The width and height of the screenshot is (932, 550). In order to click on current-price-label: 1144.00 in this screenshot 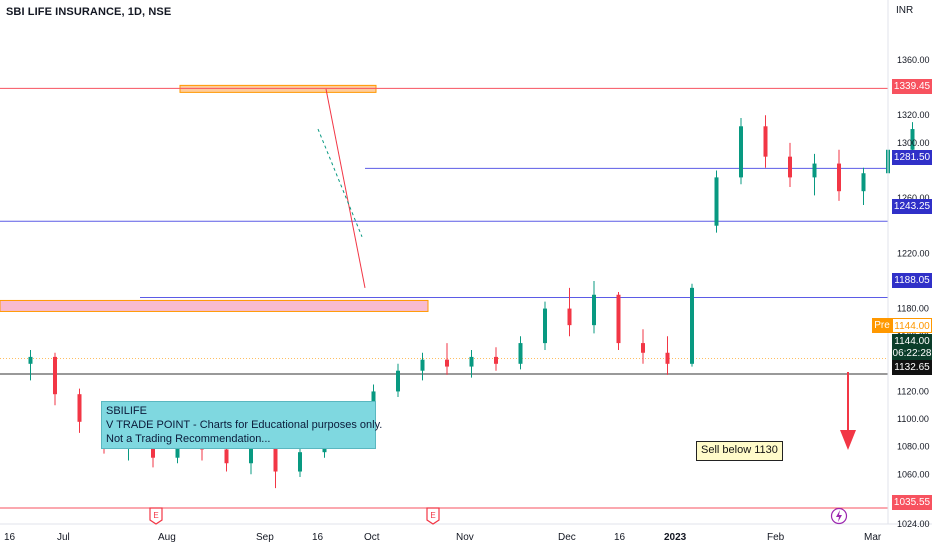, I will do `click(912, 341)`.